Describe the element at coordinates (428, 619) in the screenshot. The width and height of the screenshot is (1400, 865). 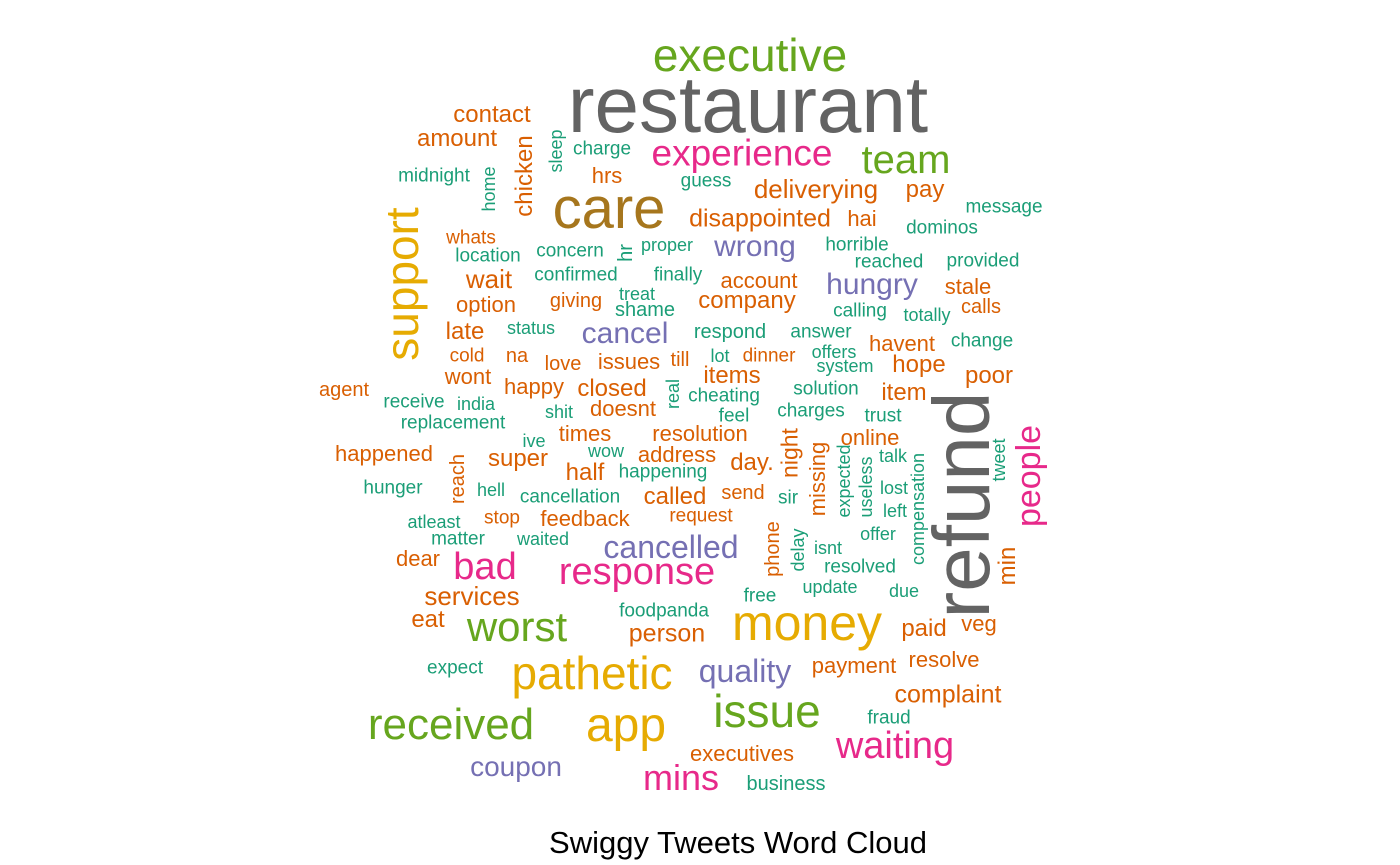
I see `word-cloud-word: eat` at that location.